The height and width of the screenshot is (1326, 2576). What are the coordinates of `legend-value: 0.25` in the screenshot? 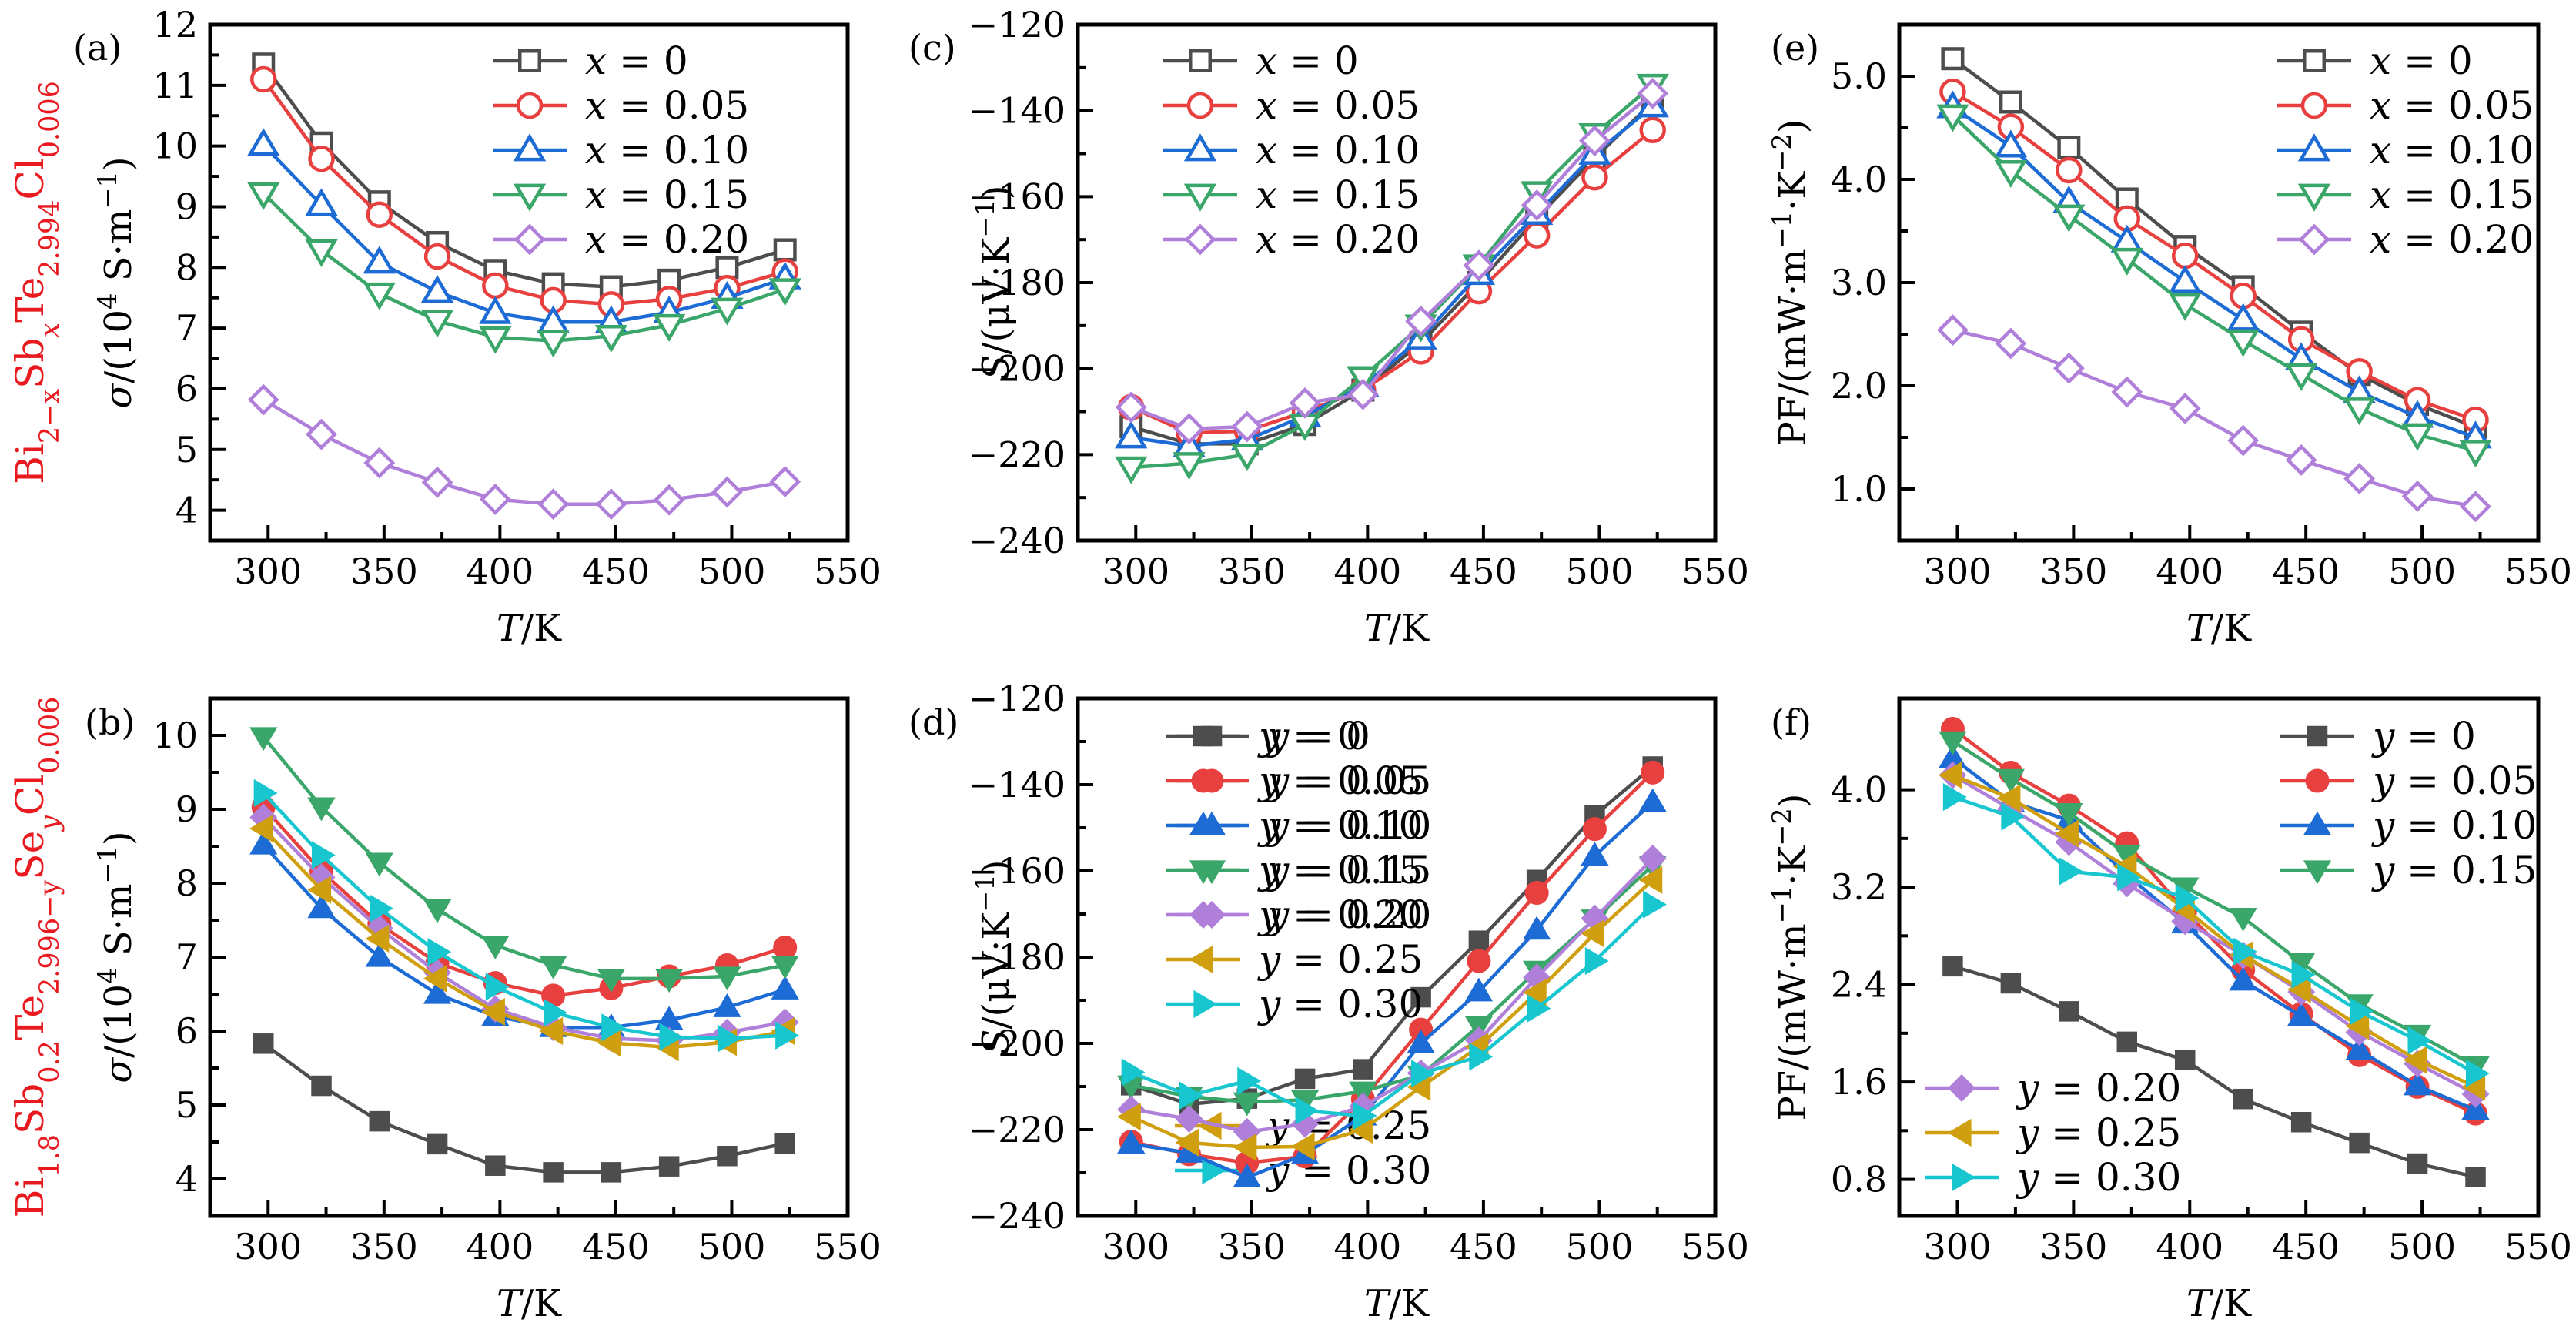 It's located at (2138, 1132).